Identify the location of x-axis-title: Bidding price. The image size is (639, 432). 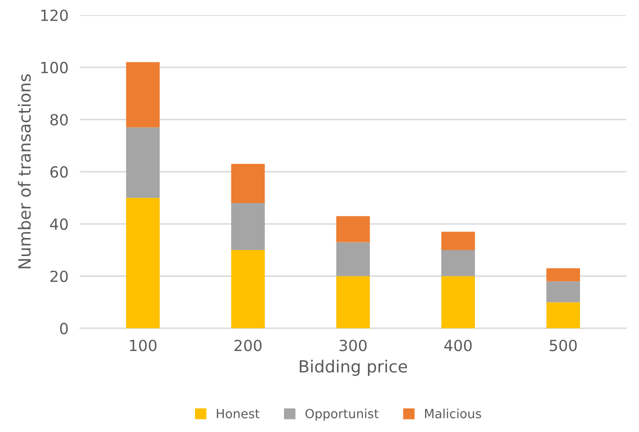
(354, 368).